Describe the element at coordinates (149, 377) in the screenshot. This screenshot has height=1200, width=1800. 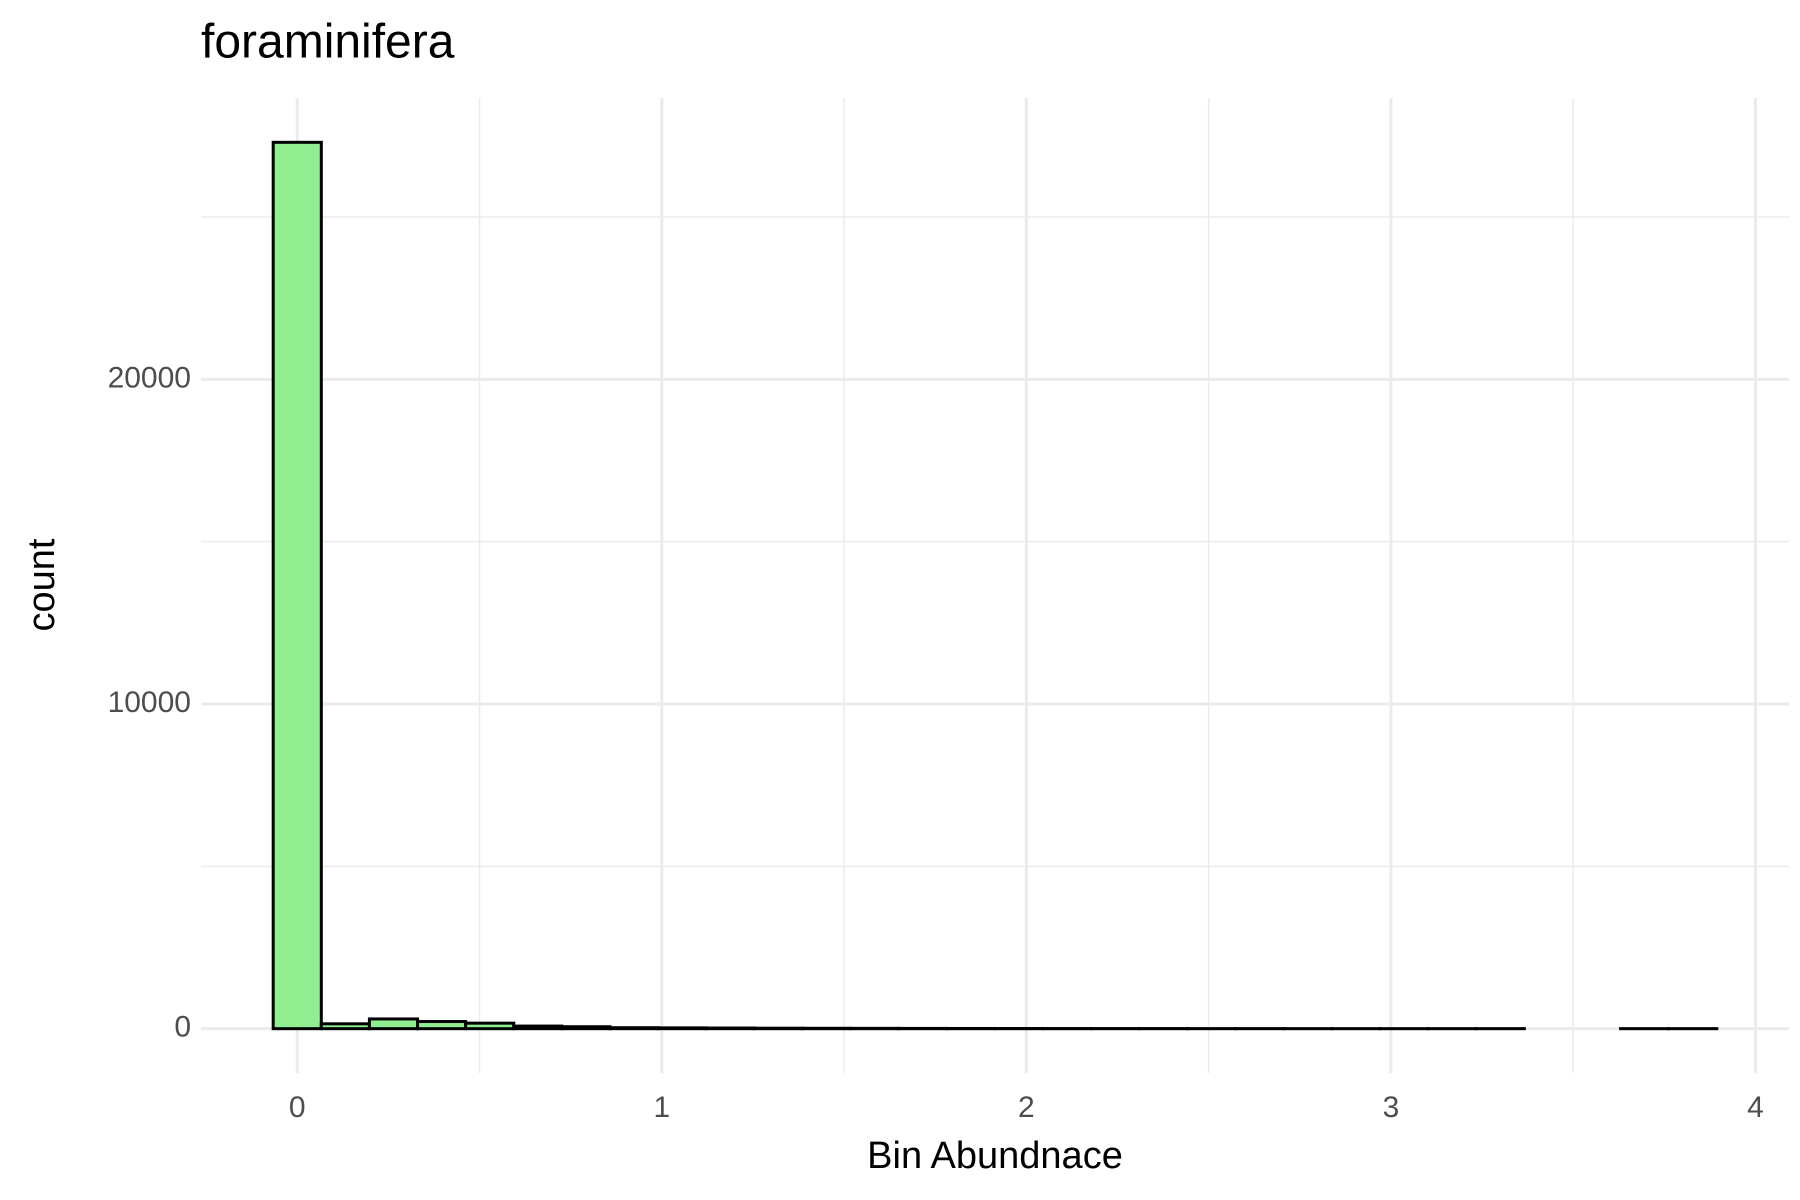
I see `y-tick-label: 20000` at that location.